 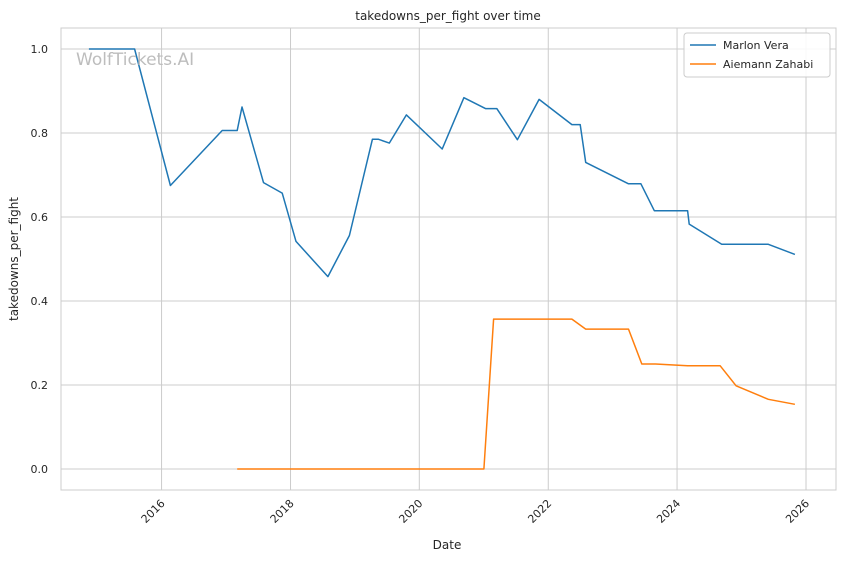 I want to click on y-tick-label: 0.4, so click(x=40, y=301).